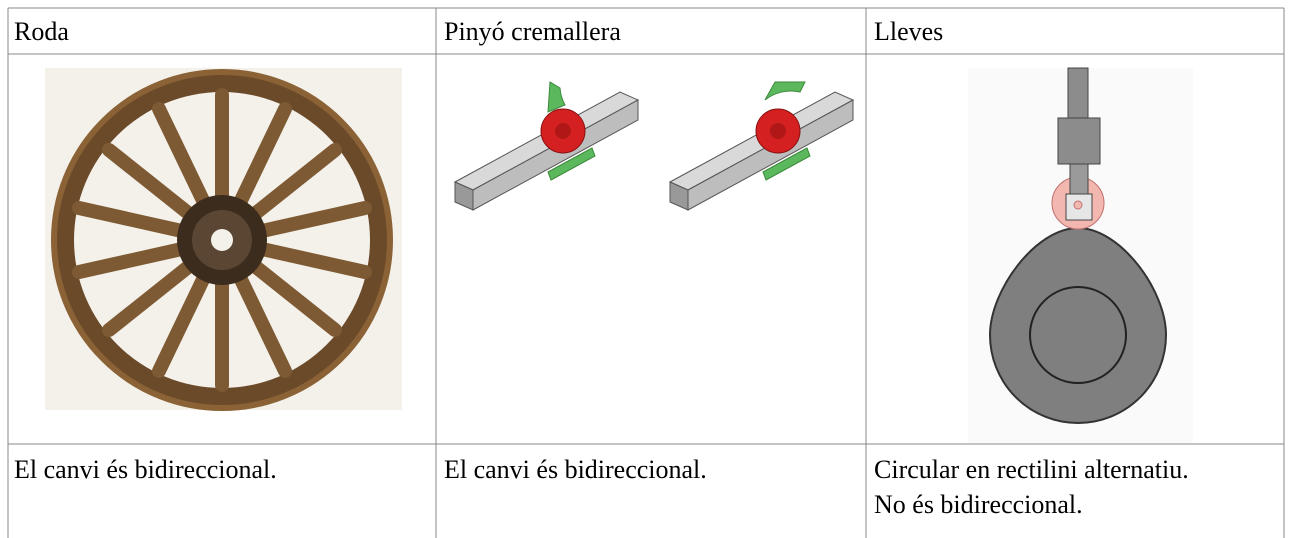 The width and height of the screenshot is (1290, 538). I want to click on header-cell: Lleves, so click(908, 31).